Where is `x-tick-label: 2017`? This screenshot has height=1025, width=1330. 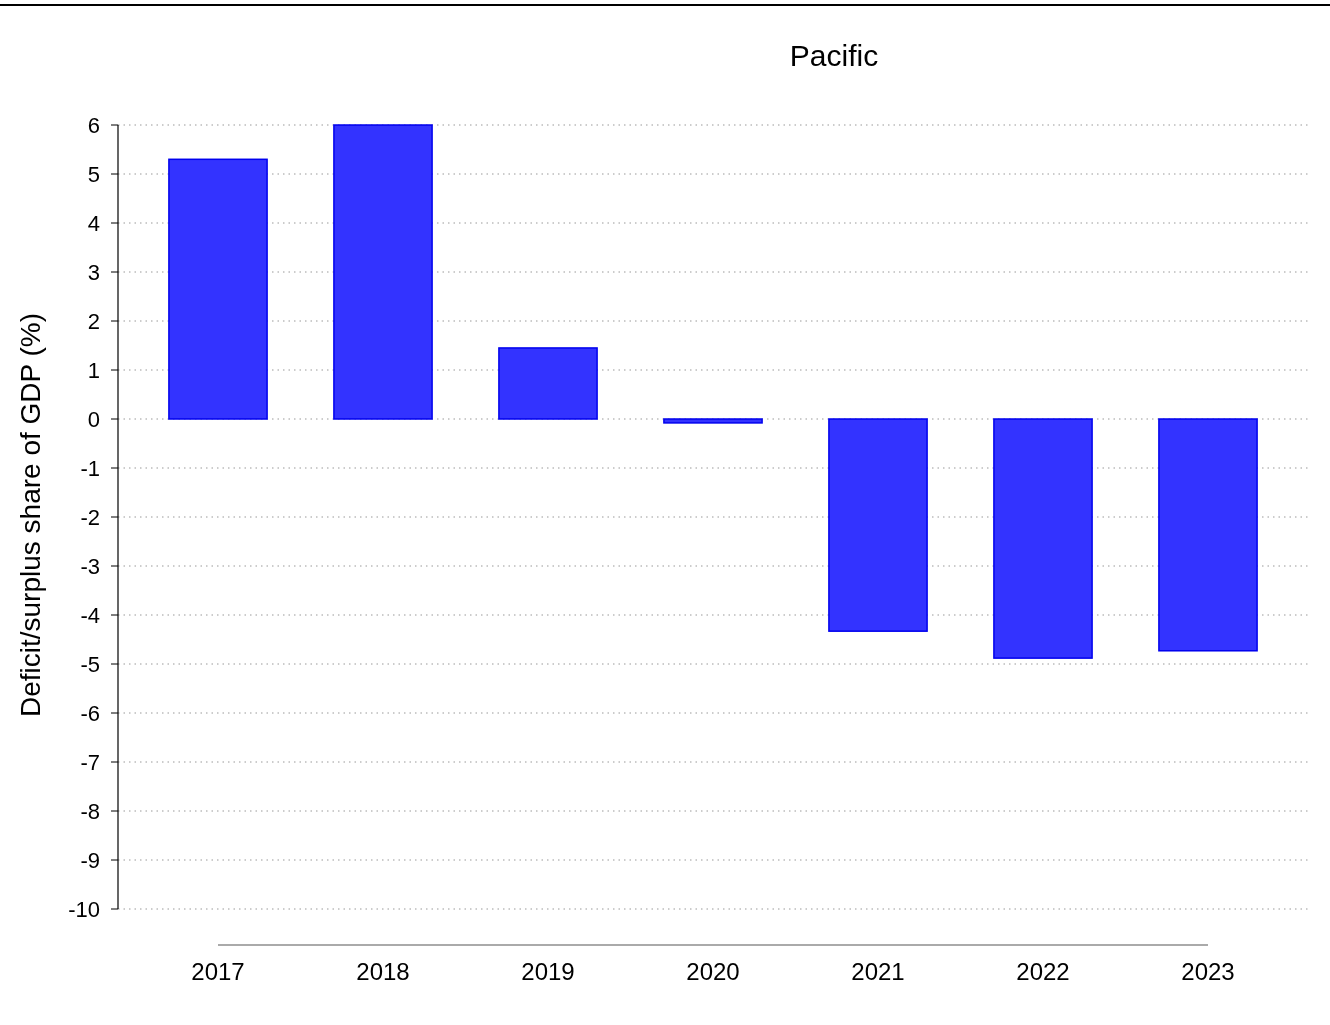
x-tick-label: 2017 is located at coordinates (218, 971).